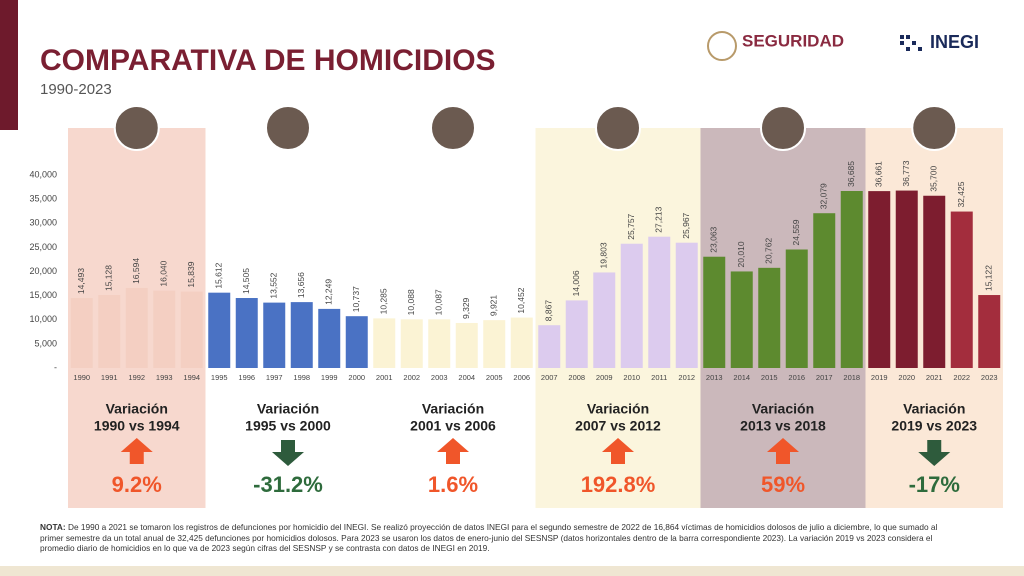  What do you see at coordinates (76, 89) in the screenshot?
I see `subtitle: 1990-2023` at bounding box center [76, 89].